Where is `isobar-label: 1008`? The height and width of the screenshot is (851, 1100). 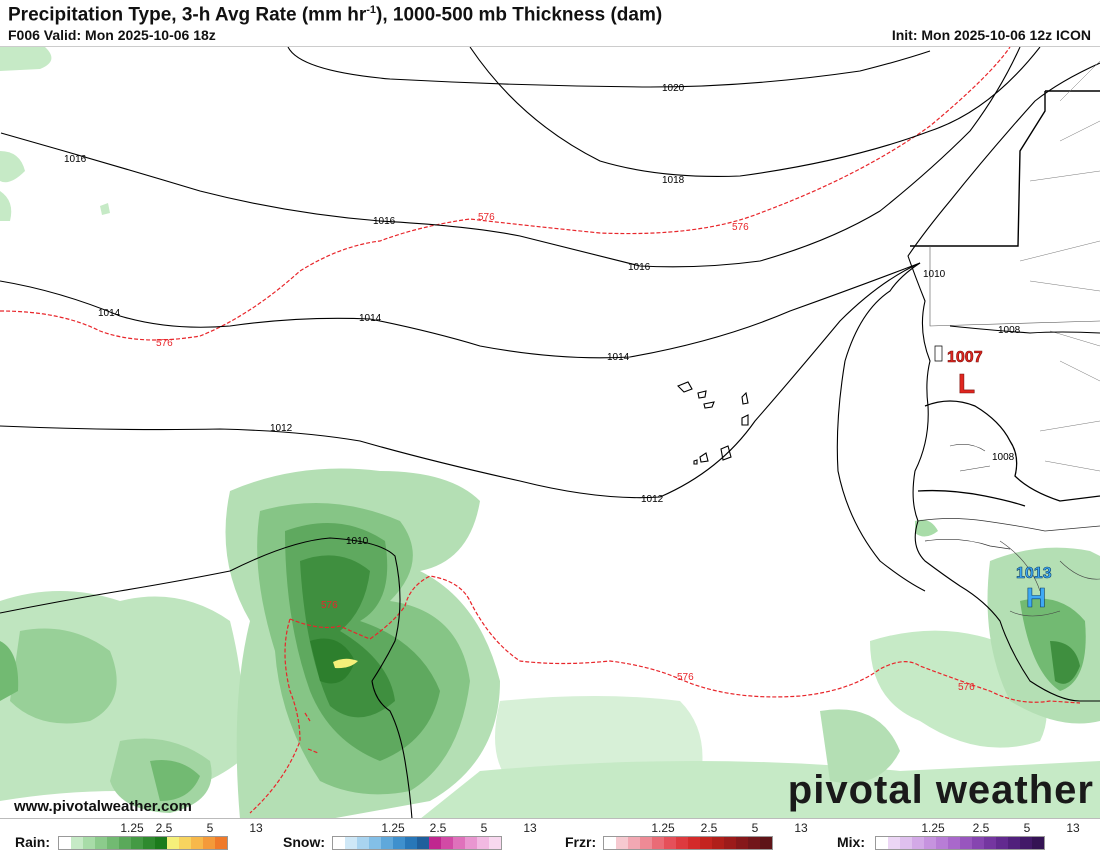 isobar-label: 1008 is located at coordinates (1009, 330).